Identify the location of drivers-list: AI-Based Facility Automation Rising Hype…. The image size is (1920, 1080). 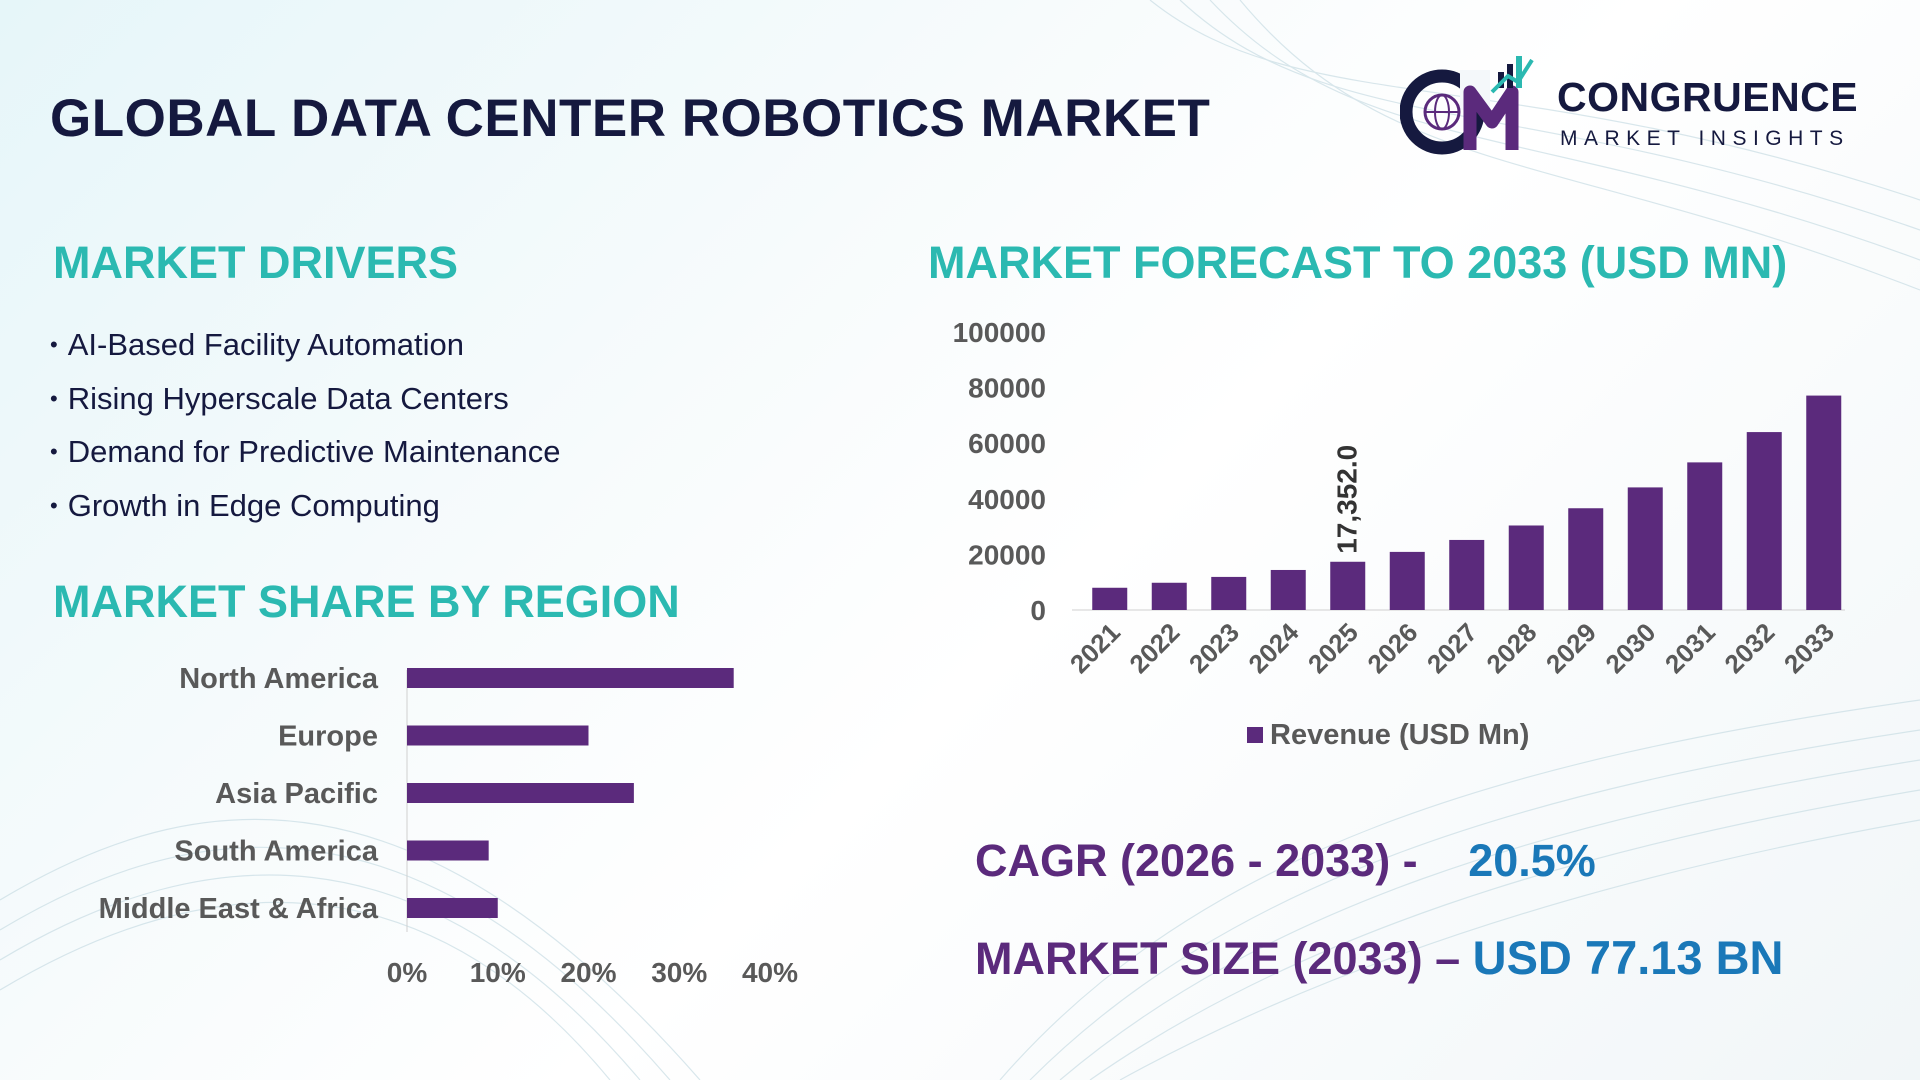
(305, 429).